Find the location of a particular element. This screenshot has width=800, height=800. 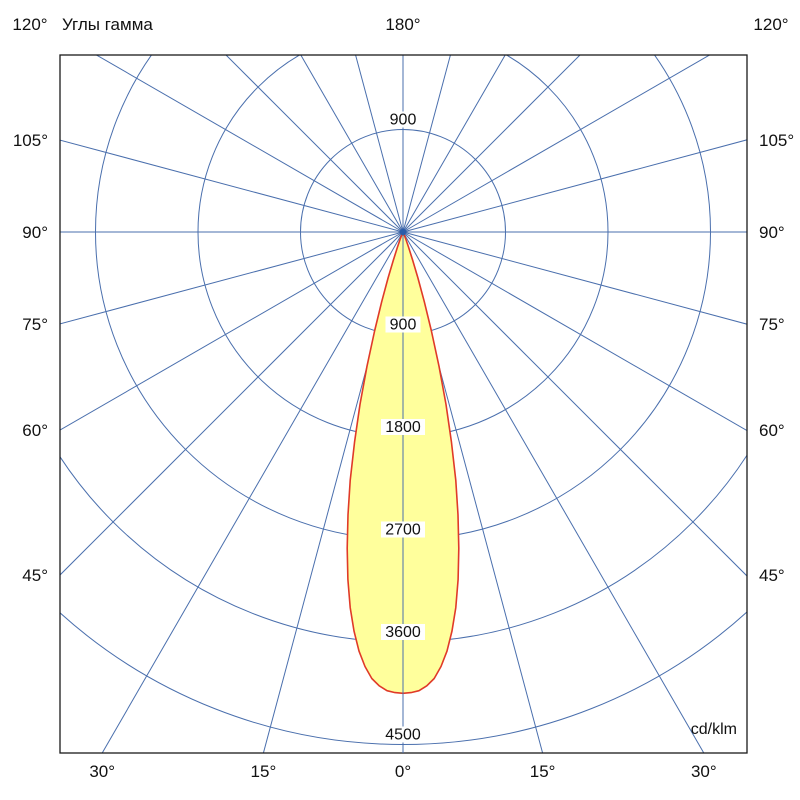

units-label: cd/klm is located at coordinates (713, 729).